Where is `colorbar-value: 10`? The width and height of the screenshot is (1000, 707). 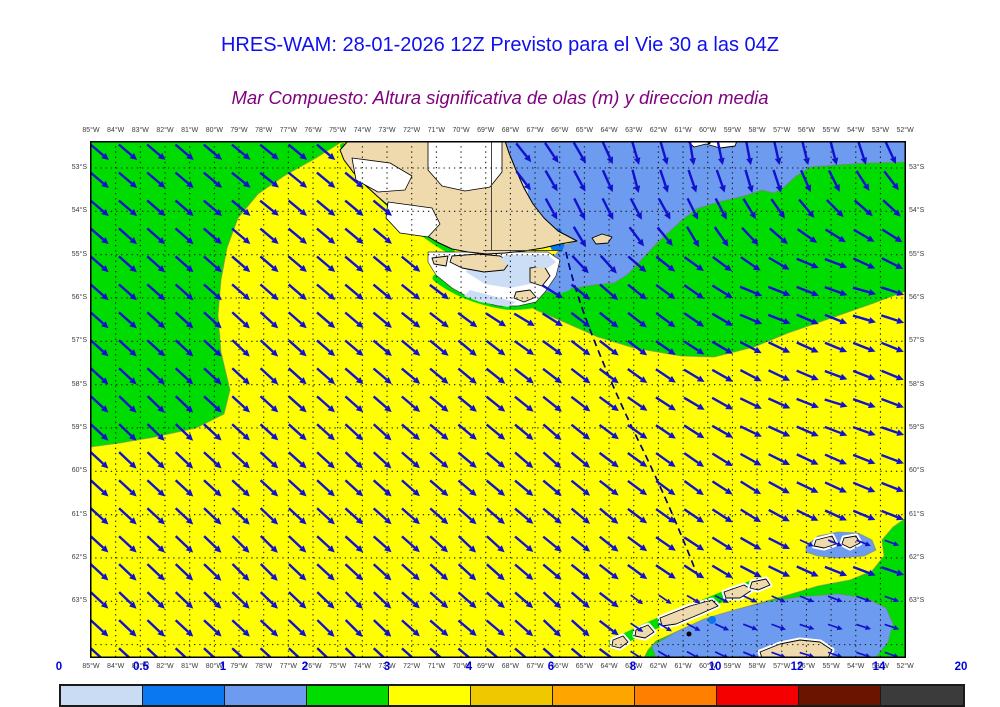 colorbar-value: 10 is located at coordinates (715, 667).